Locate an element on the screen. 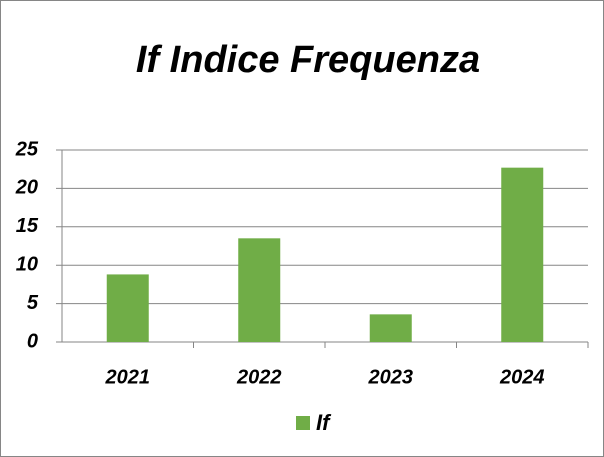 Image resolution: width=604 pixels, height=457 pixels. x-tick-label: 2024 is located at coordinates (522, 377).